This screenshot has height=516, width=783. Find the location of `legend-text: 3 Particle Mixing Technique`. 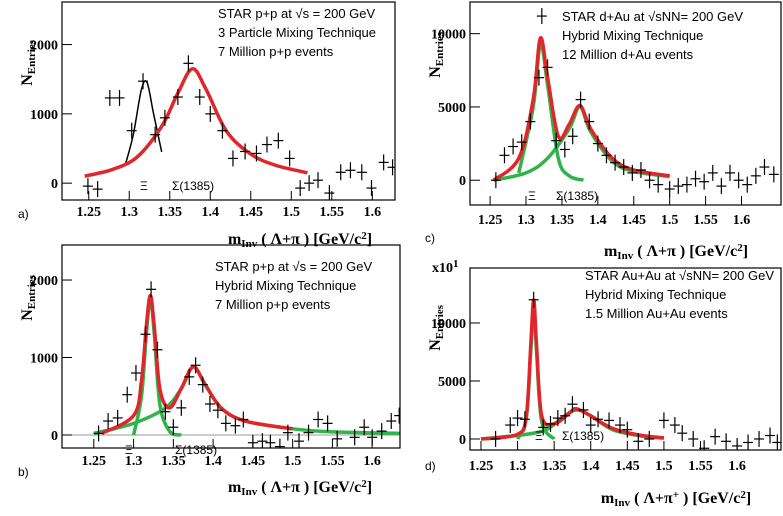

legend-text: 3 Particle Mixing Technique is located at coordinates (297, 32).